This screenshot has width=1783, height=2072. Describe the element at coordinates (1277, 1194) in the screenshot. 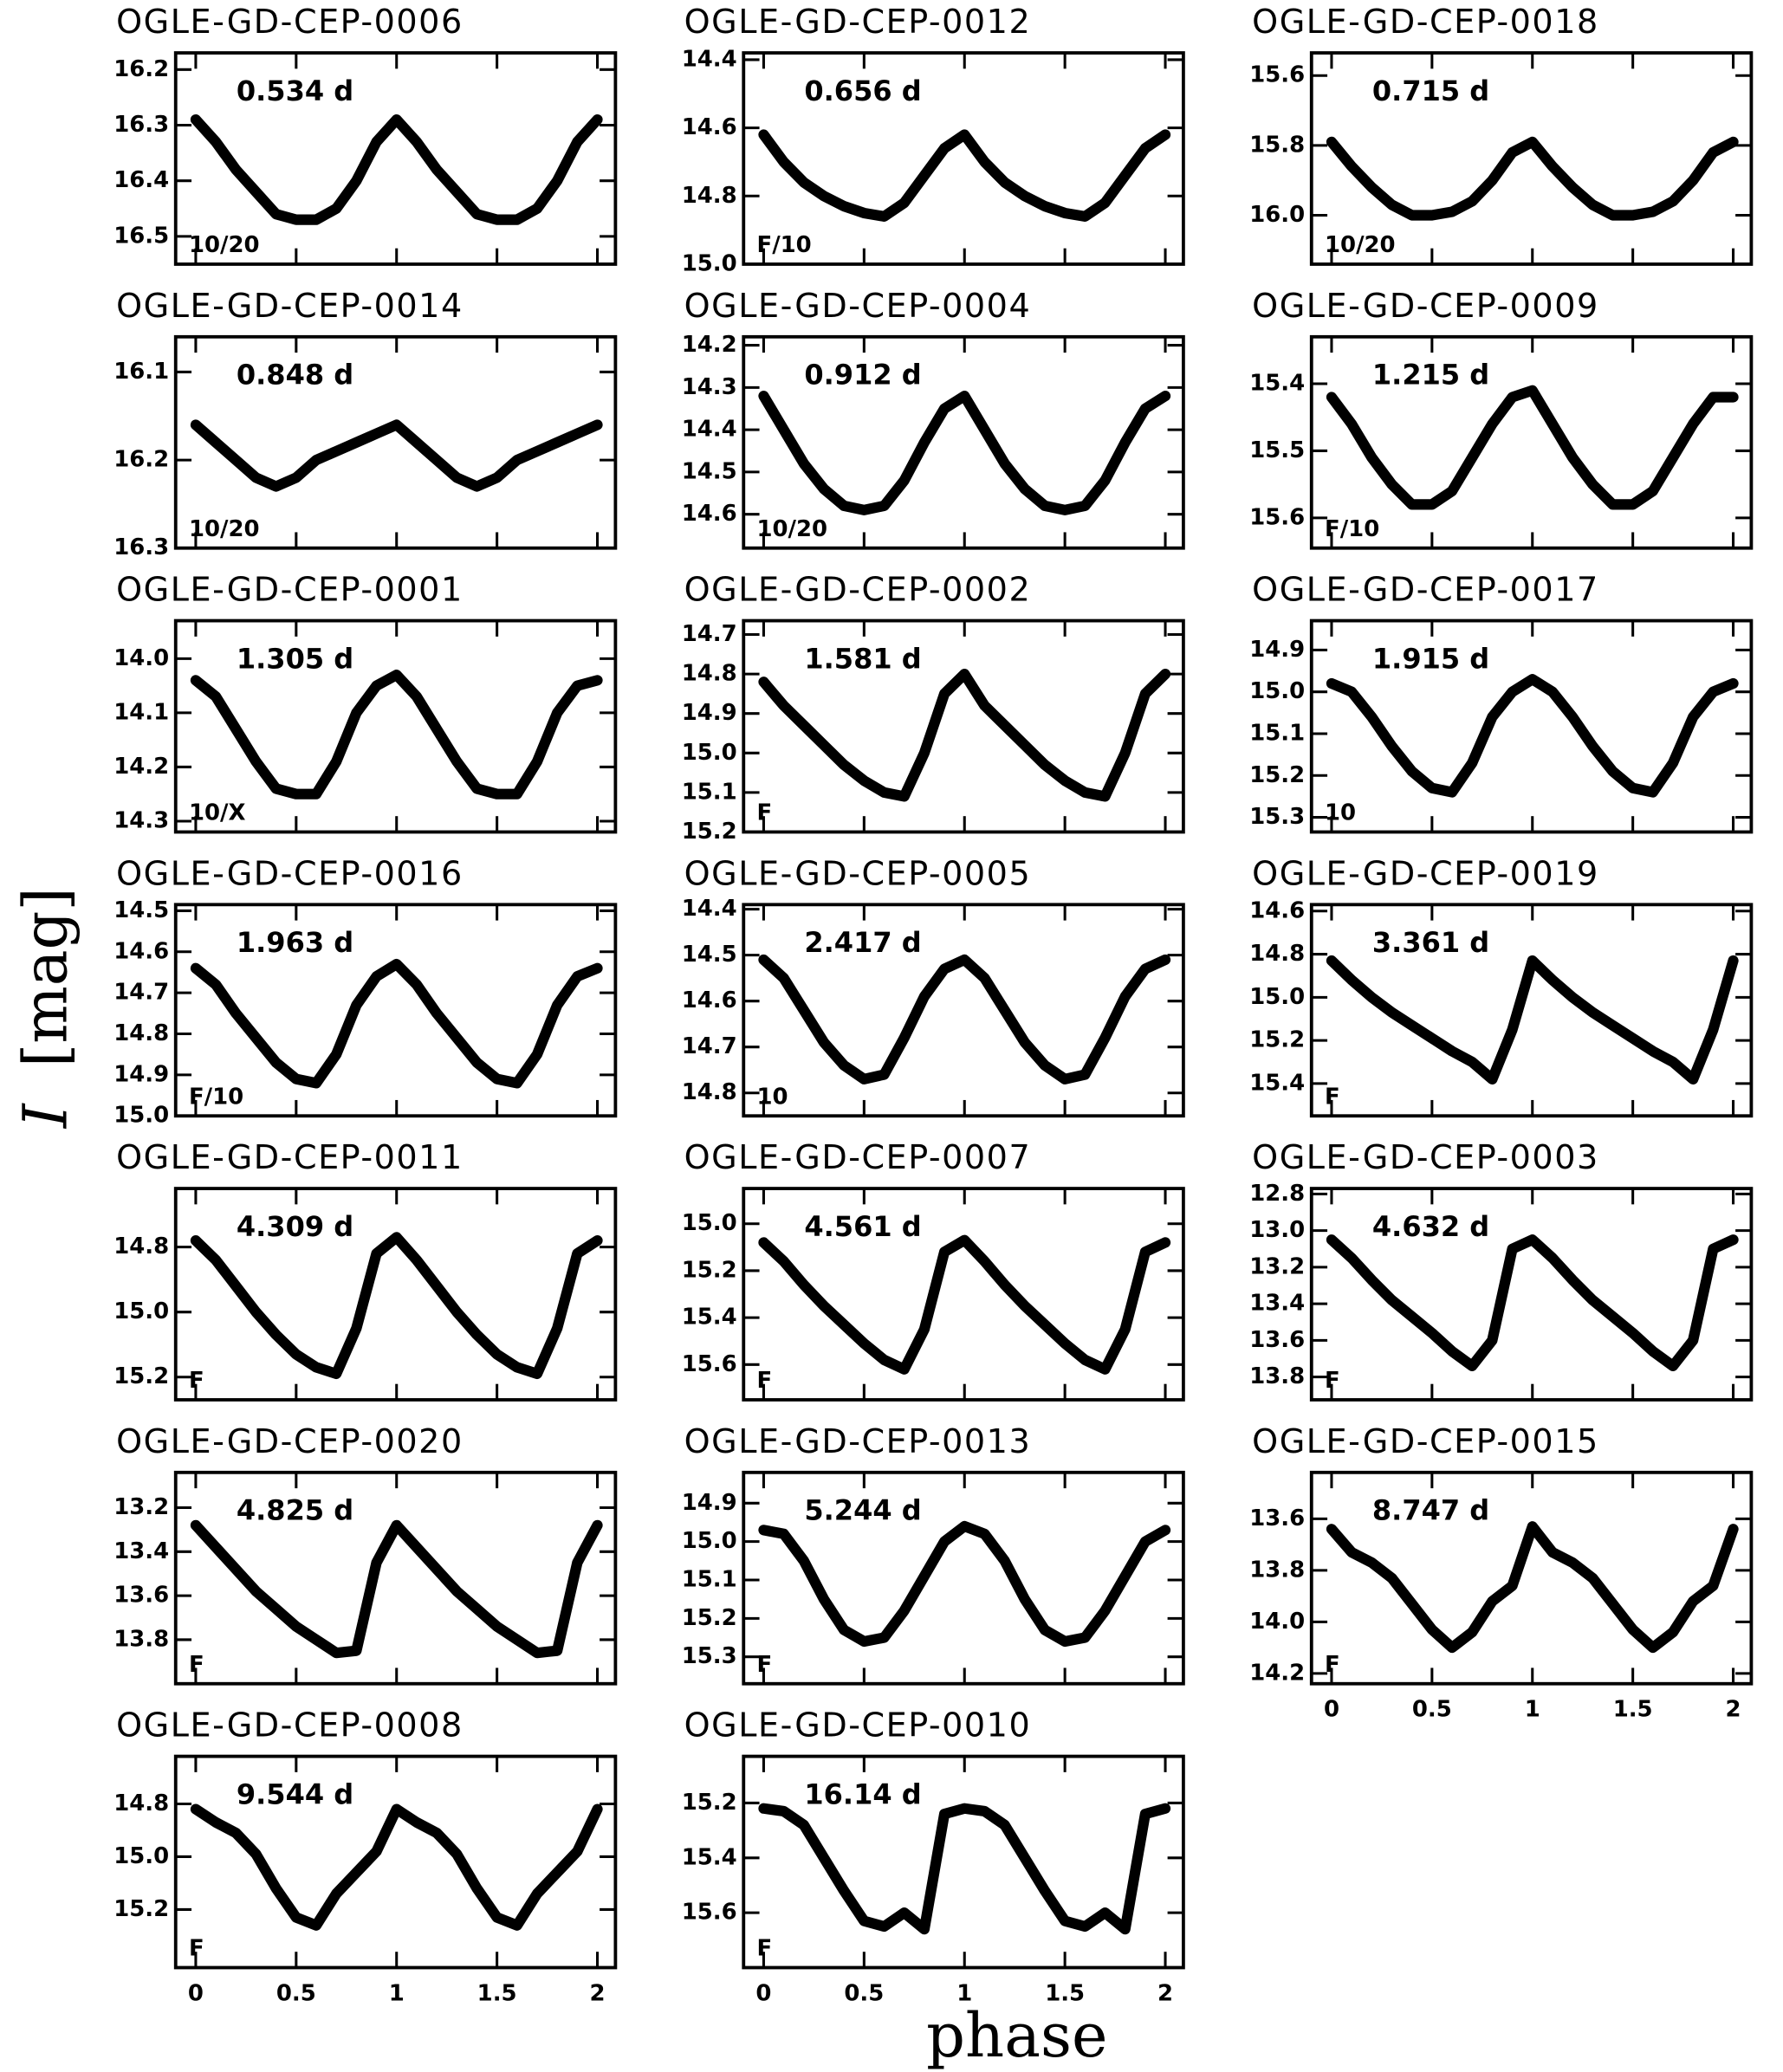

I see `y-tick-label: 12.8` at that location.